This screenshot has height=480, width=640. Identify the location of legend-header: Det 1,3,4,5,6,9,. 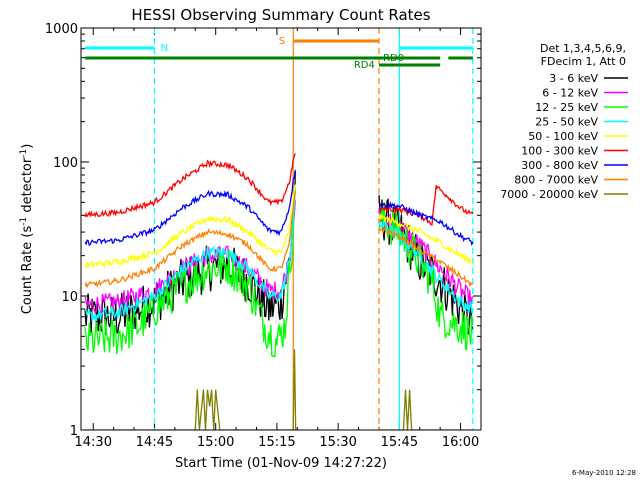
(583, 48).